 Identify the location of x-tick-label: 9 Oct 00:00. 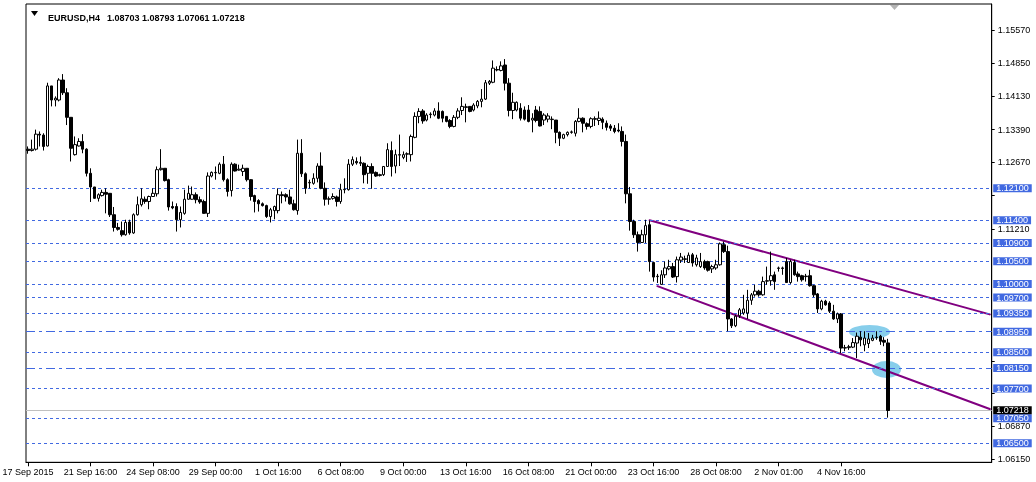
(403, 471).